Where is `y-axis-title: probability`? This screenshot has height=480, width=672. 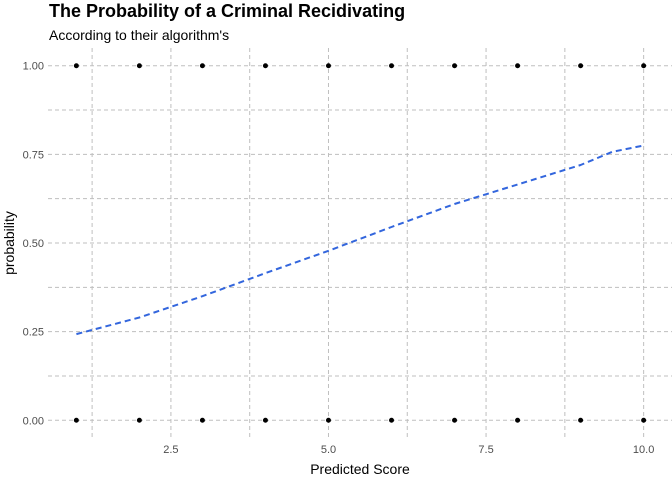 y-axis-title: probability is located at coordinates (9, 243).